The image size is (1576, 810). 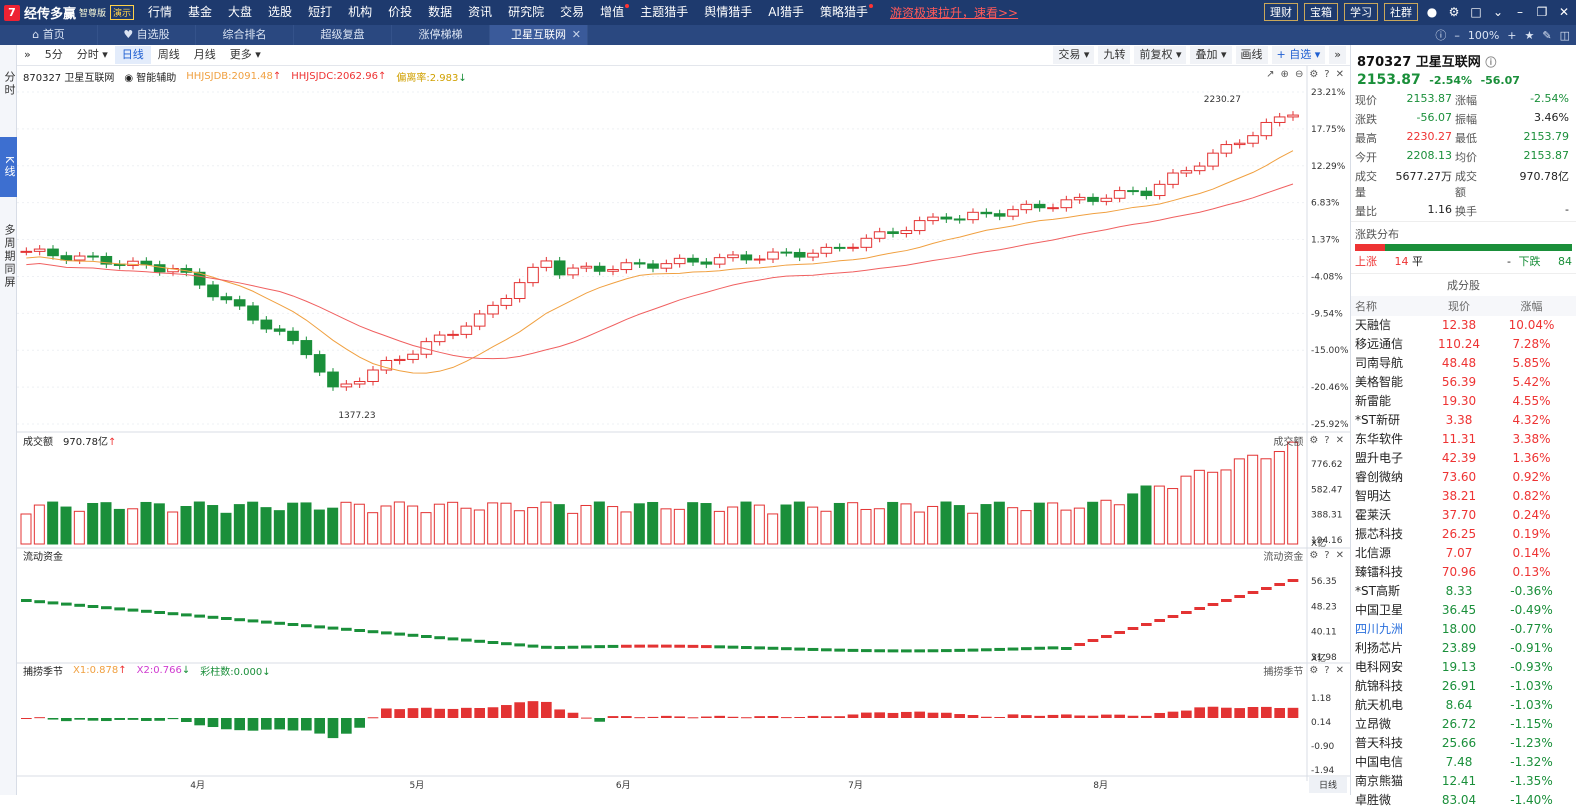 What do you see at coordinates (1463, 781) in the screenshot?
I see `component-row: 南京熊猫 12.41 -1.35%` at bounding box center [1463, 781].